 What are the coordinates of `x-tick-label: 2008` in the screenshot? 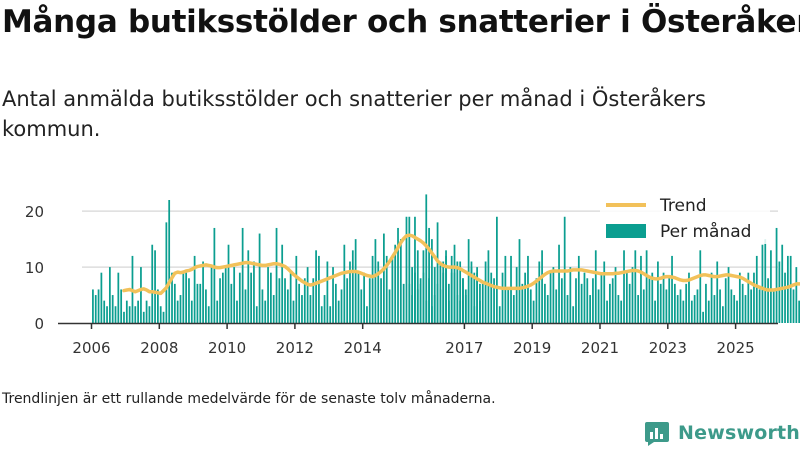 It's located at (159, 348).